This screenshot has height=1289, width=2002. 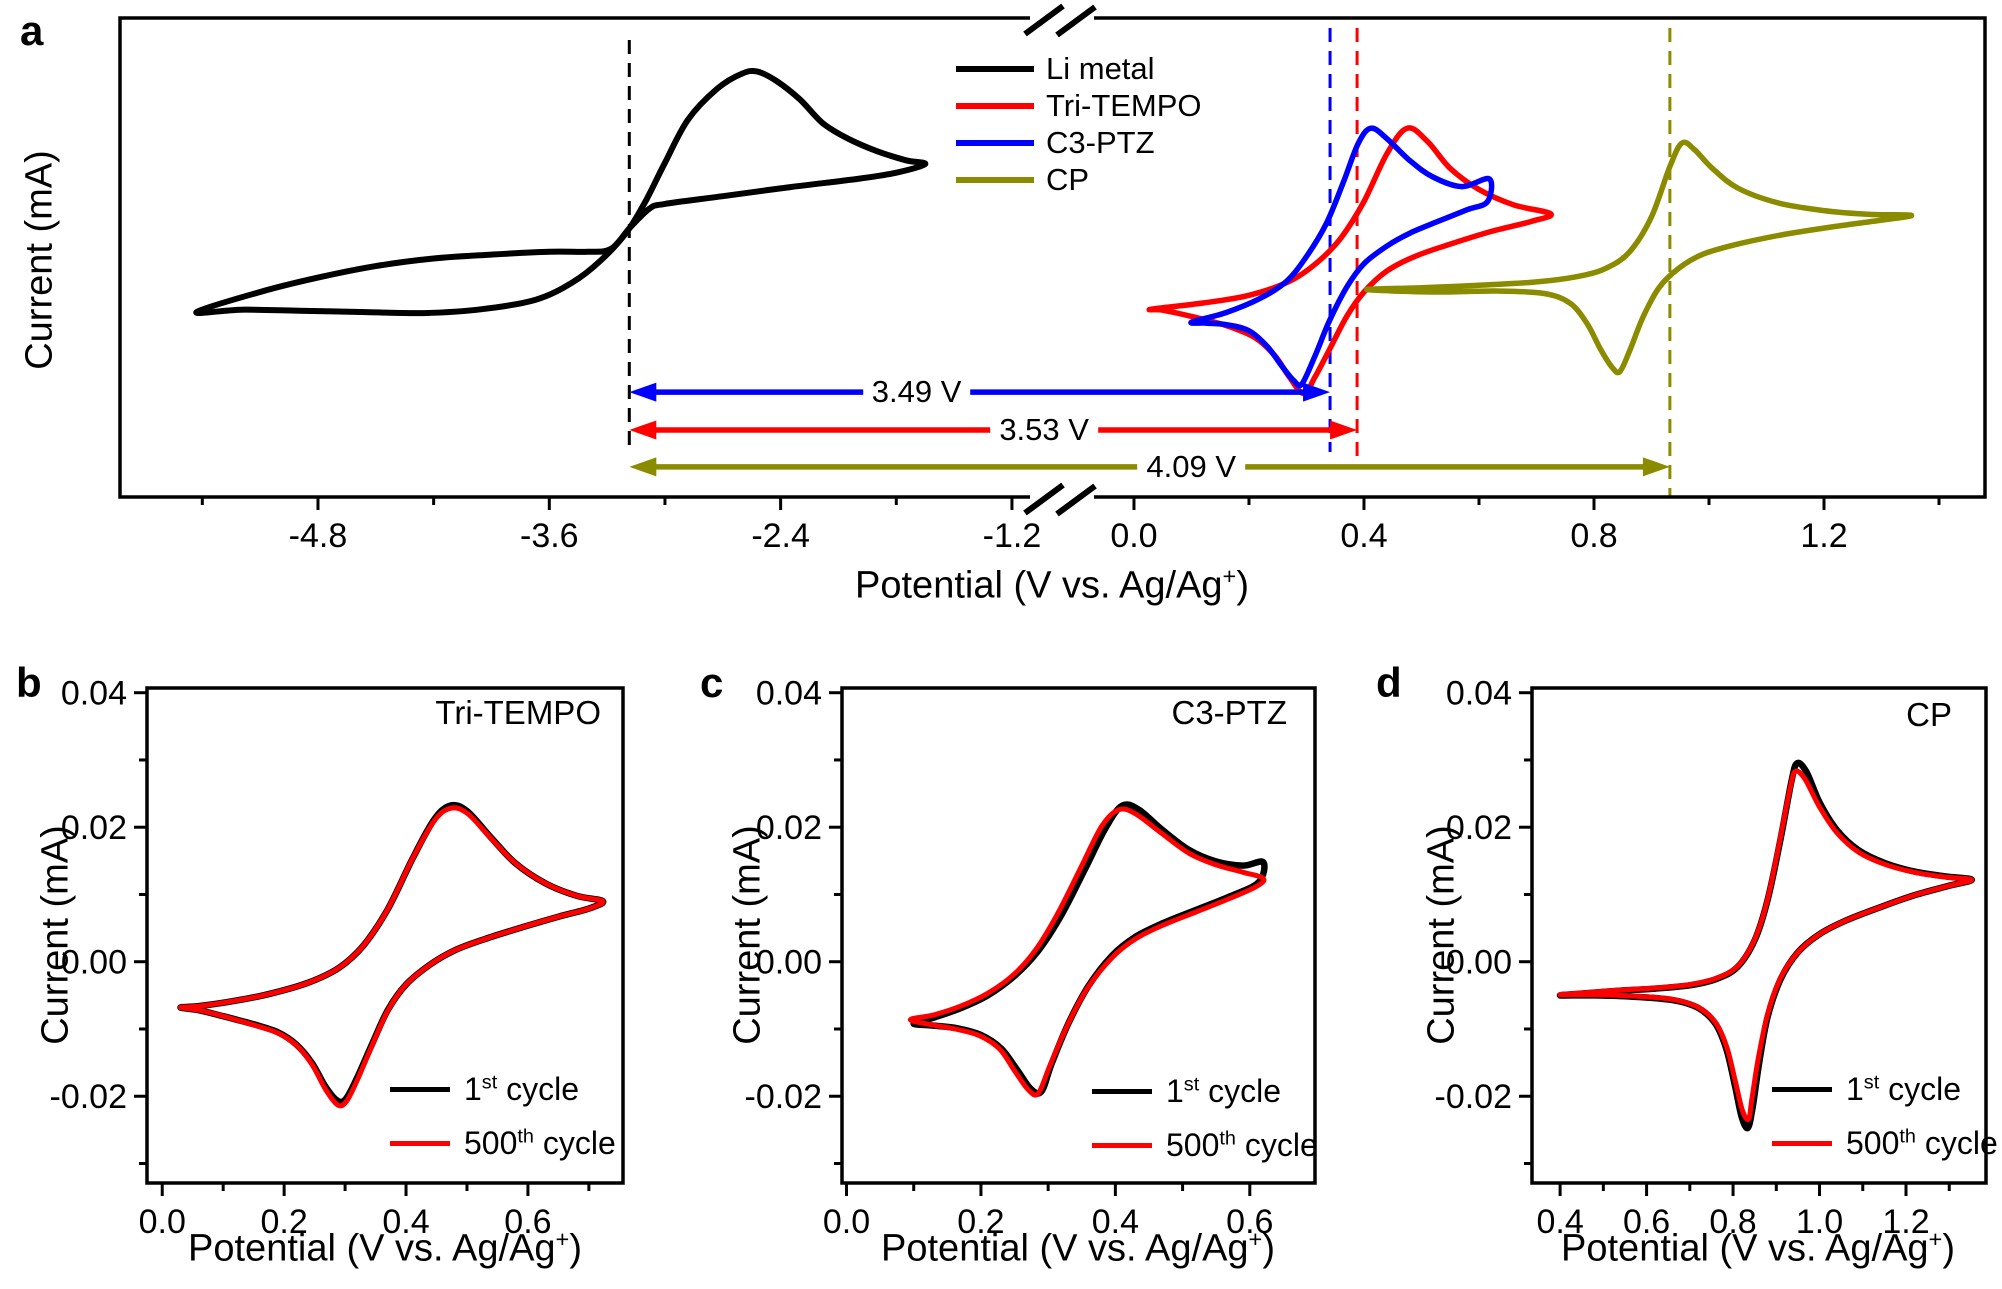 I want to click on legend-item-li-metal: Li metal, so click(x=1079, y=68).